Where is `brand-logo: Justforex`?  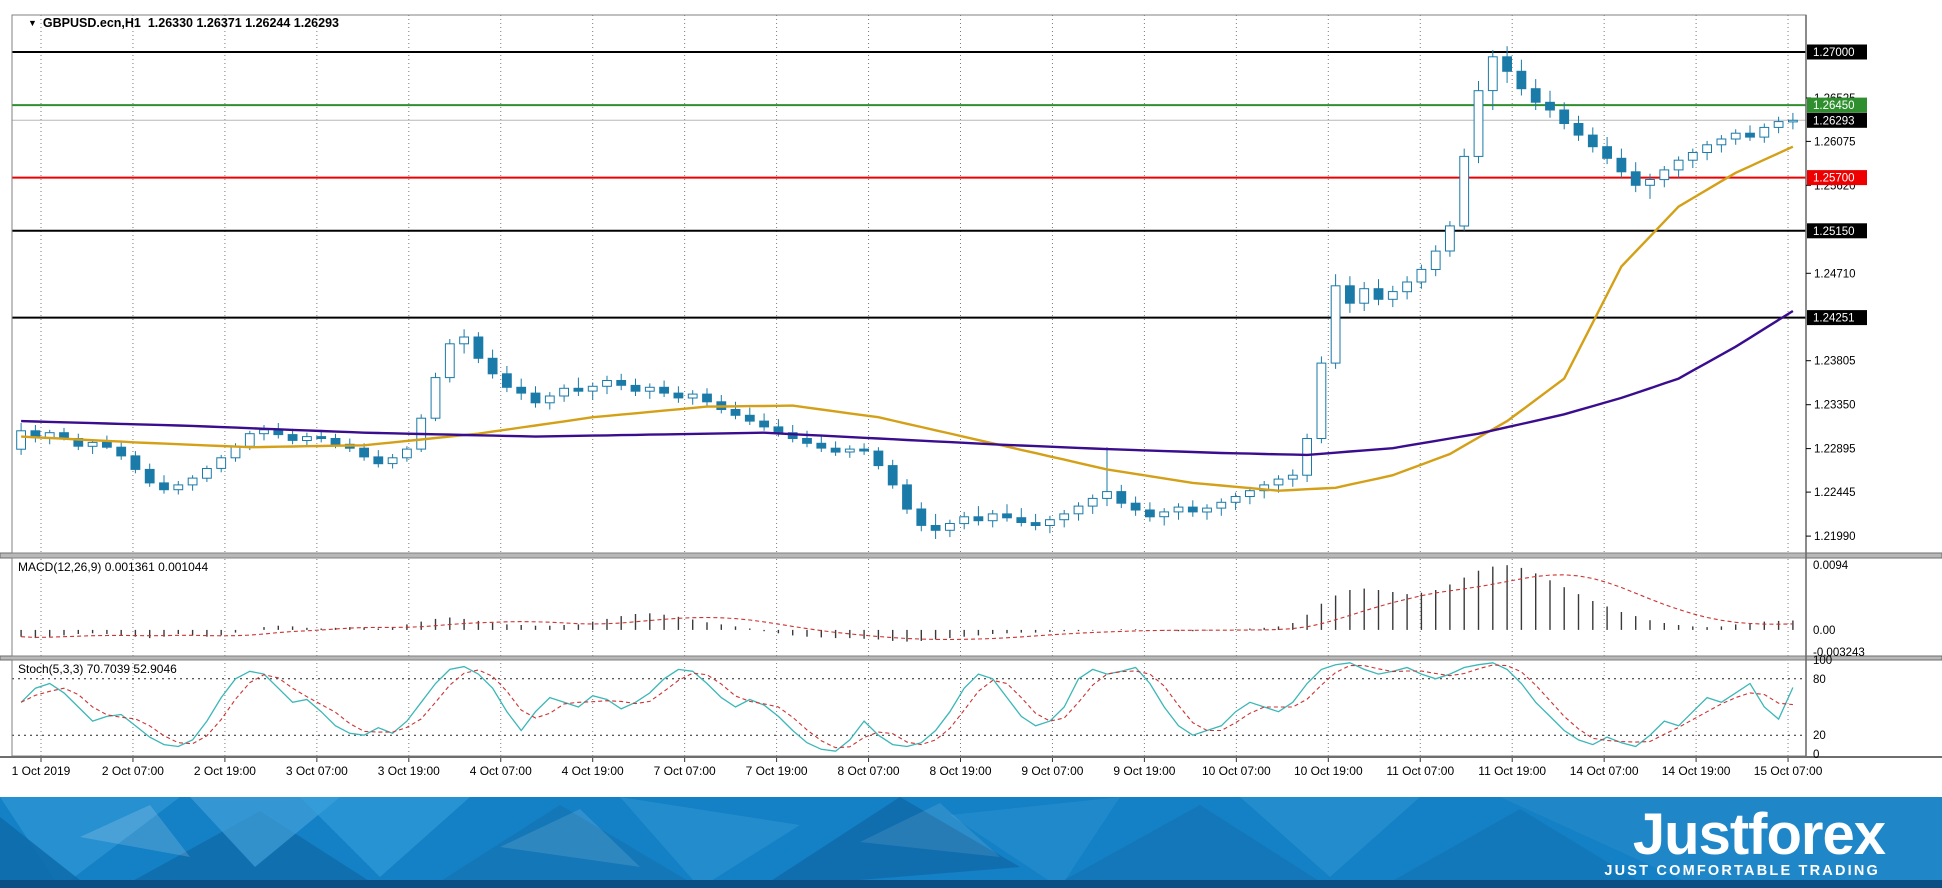
brand-logo: Justforex is located at coordinates (1759, 834).